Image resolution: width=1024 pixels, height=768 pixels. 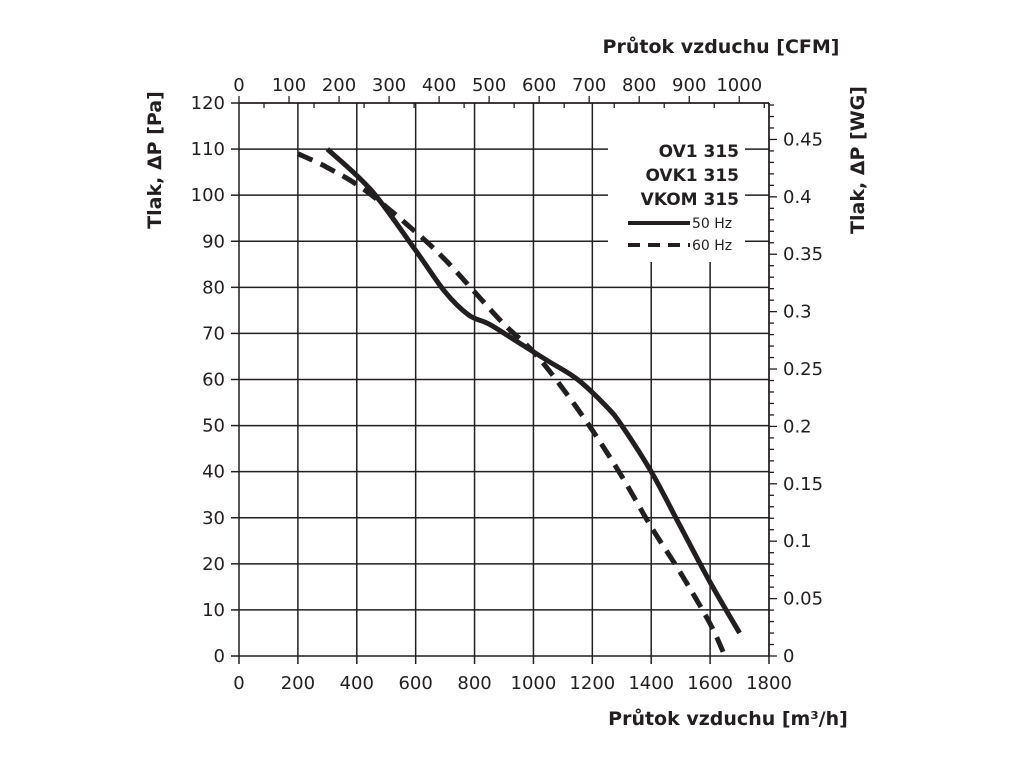 I want to click on legend-label: 50 Hz, so click(x=712, y=224).